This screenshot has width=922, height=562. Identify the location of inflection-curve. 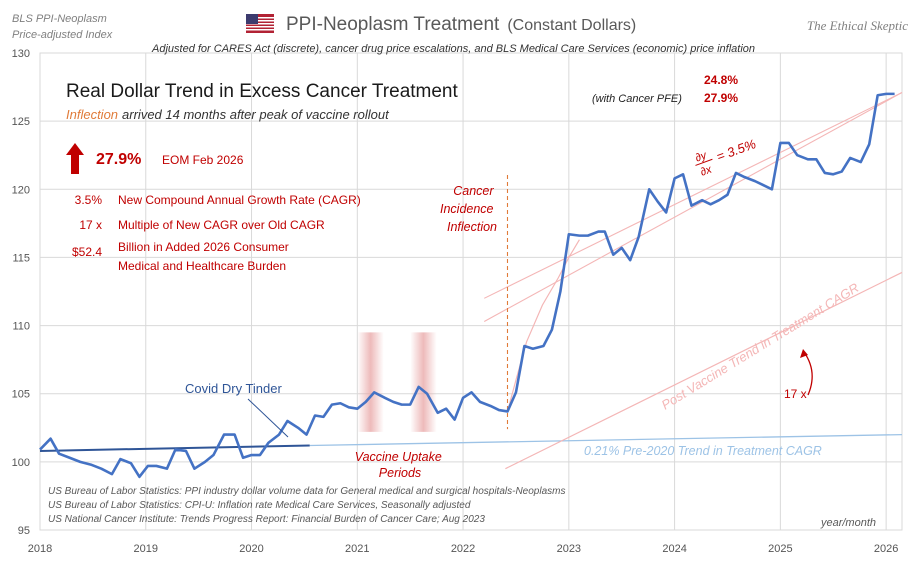
(543, 325).